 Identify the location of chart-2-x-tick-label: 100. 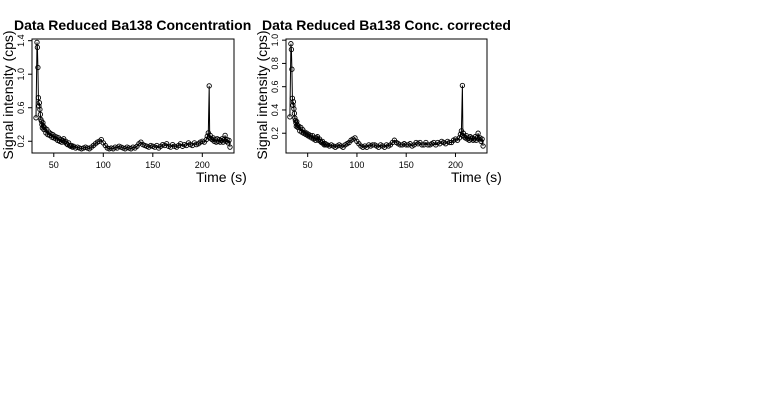
(356, 165).